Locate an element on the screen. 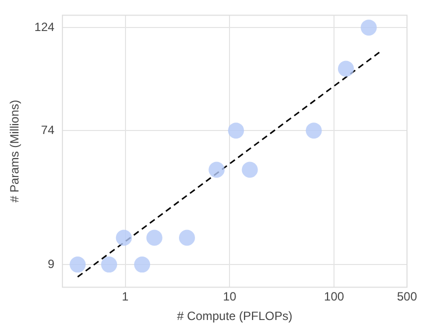 Image resolution: width=423 pixels, height=328 pixels. x-axis-title: # Compute (PFLOPs) is located at coordinates (234, 316).